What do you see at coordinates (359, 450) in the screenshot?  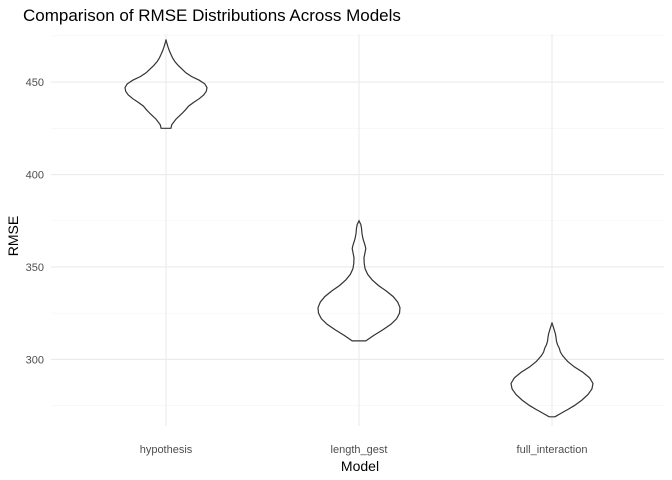 I see `x-tick-label: length_gest` at bounding box center [359, 450].